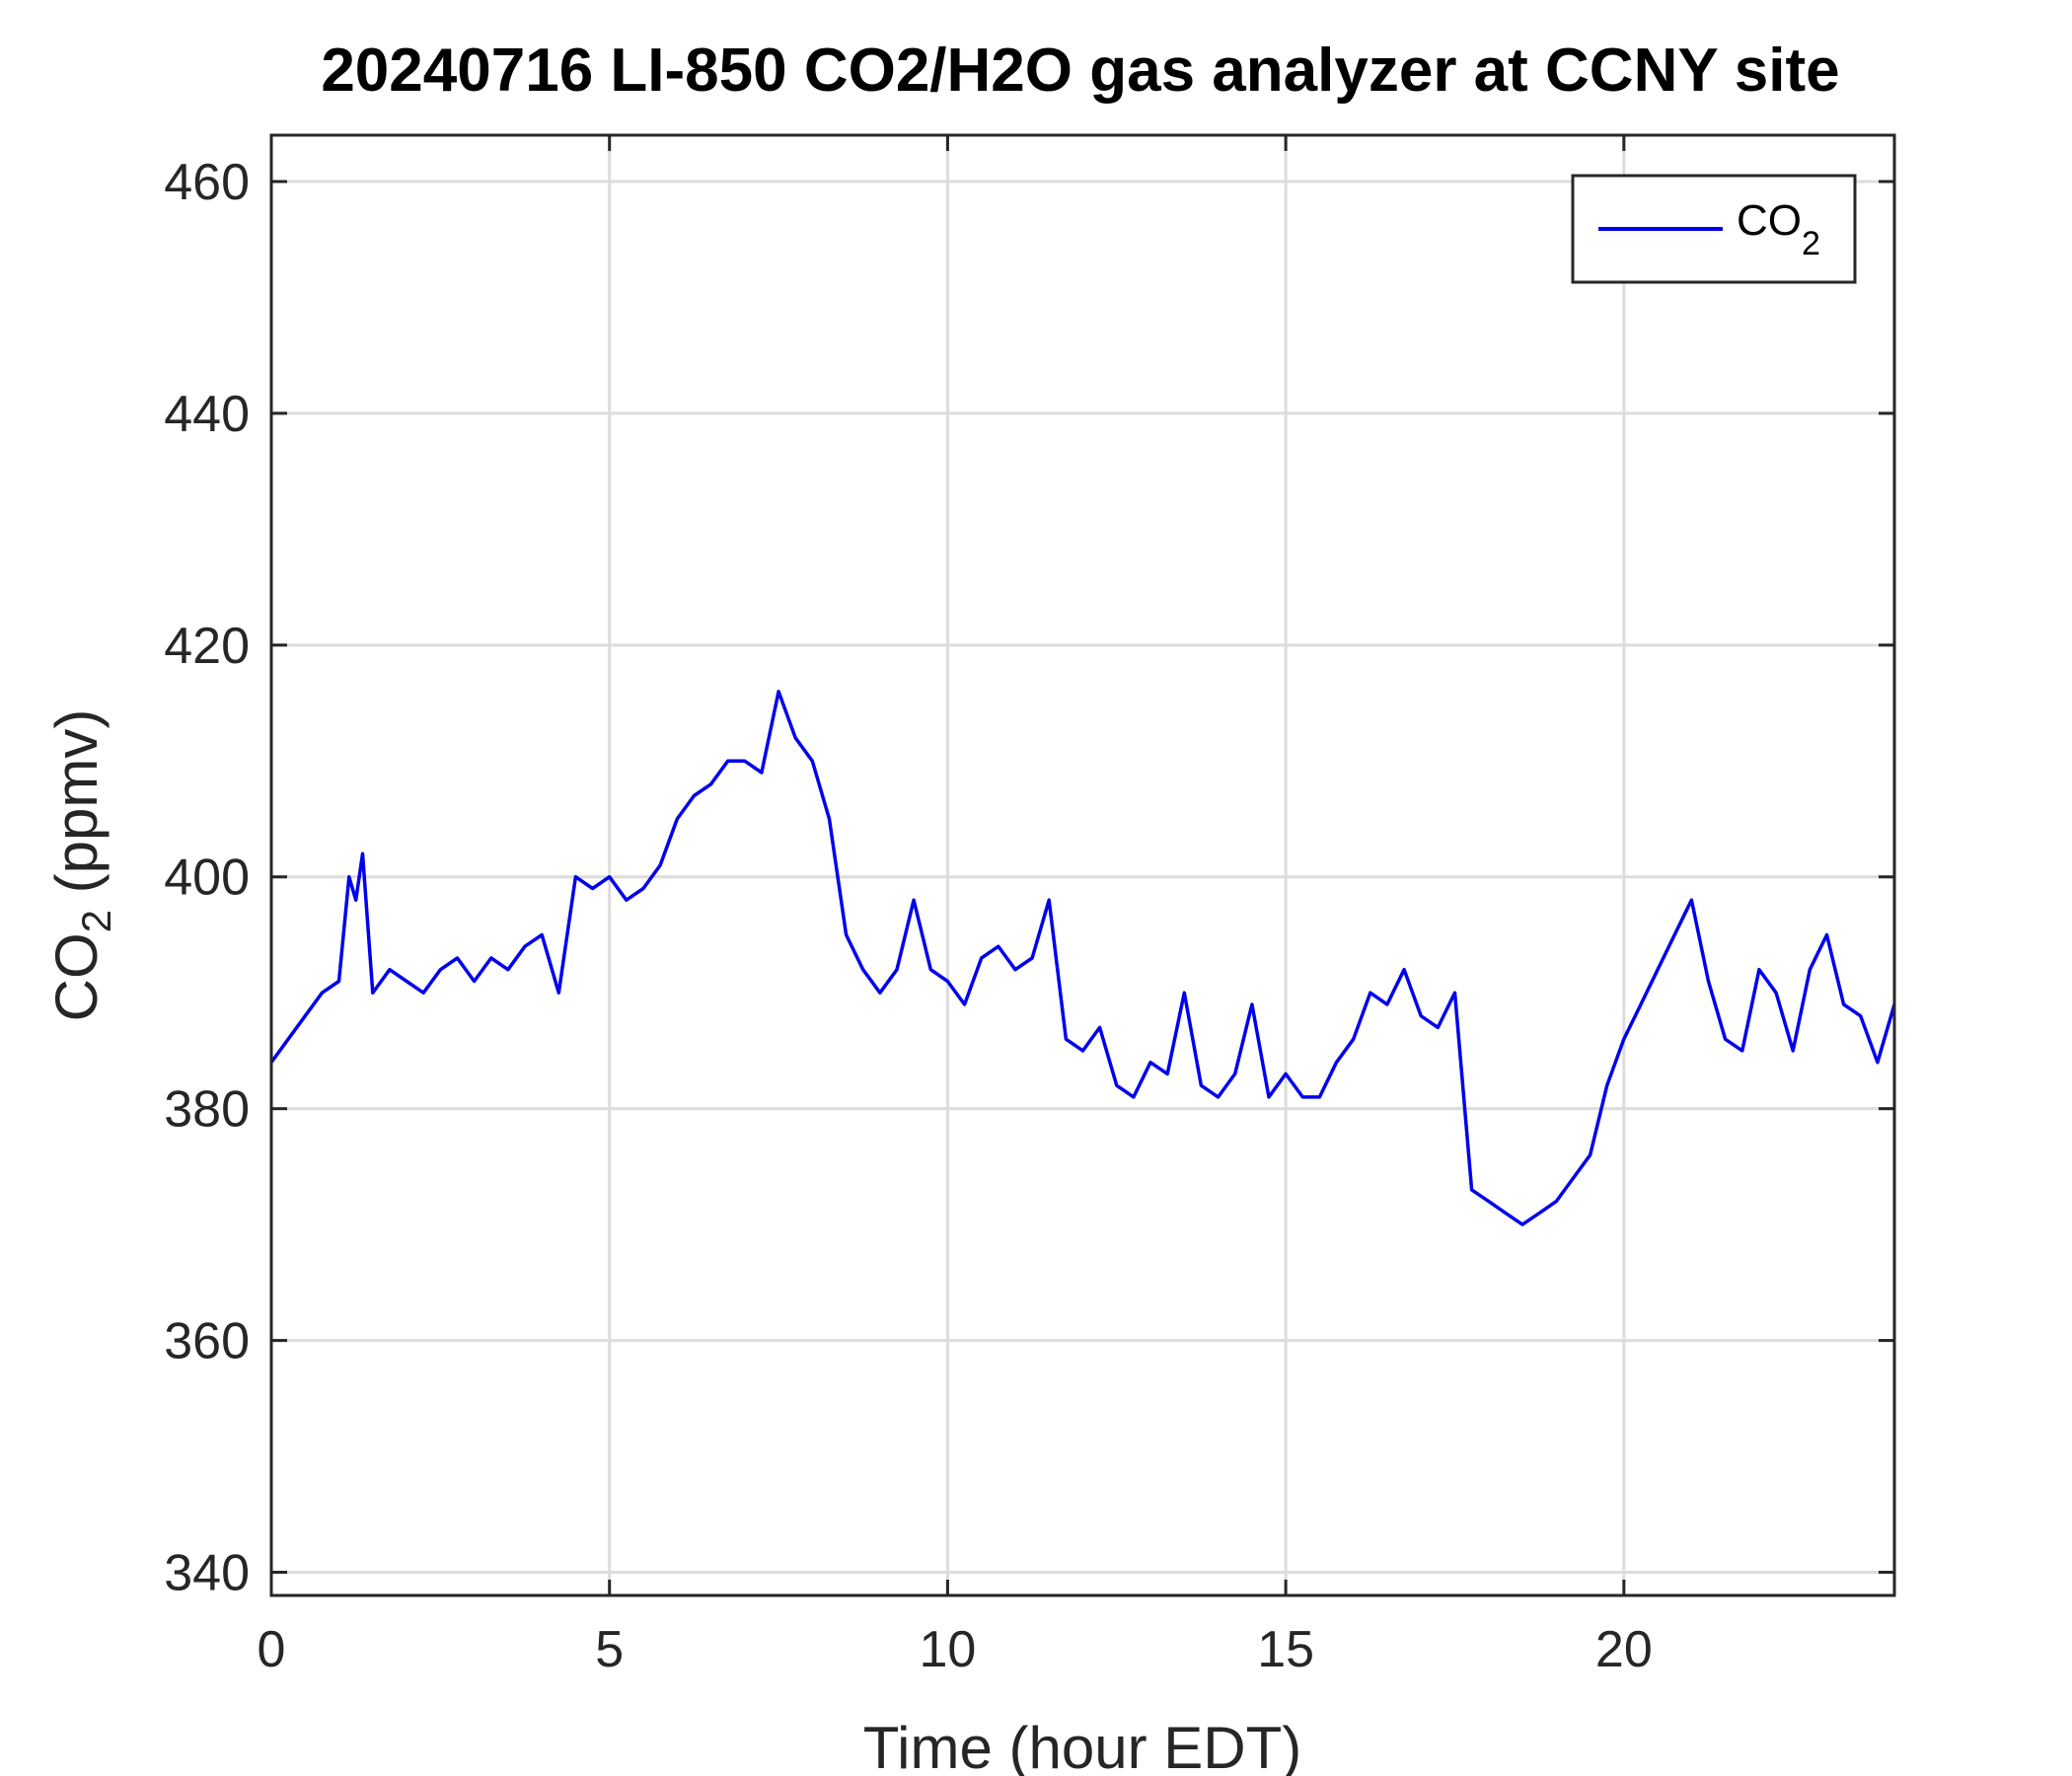 The image size is (2072, 1776). Describe the element at coordinates (207, 647) in the screenshot. I see `y-tick-label: 420` at that location.